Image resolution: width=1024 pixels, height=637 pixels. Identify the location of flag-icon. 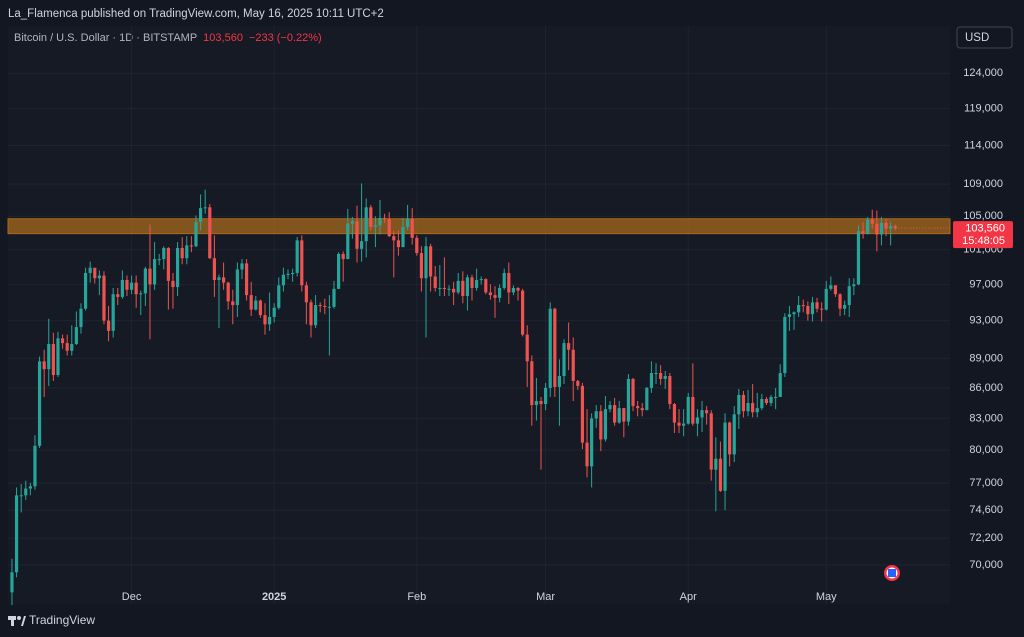
(892, 573).